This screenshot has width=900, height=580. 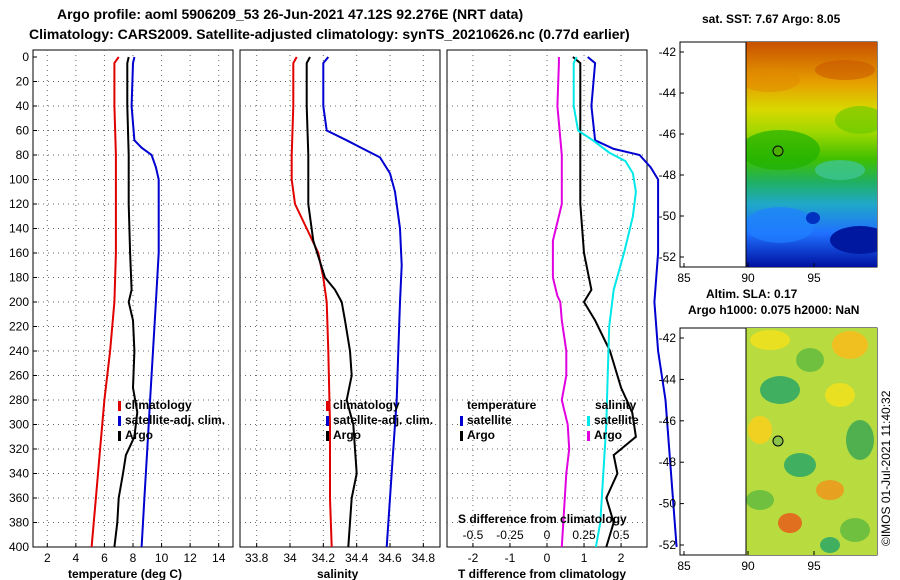 What do you see at coordinates (23, 82) in the screenshot?
I see `y-tick-label: 20` at bounding box center [23, 82].